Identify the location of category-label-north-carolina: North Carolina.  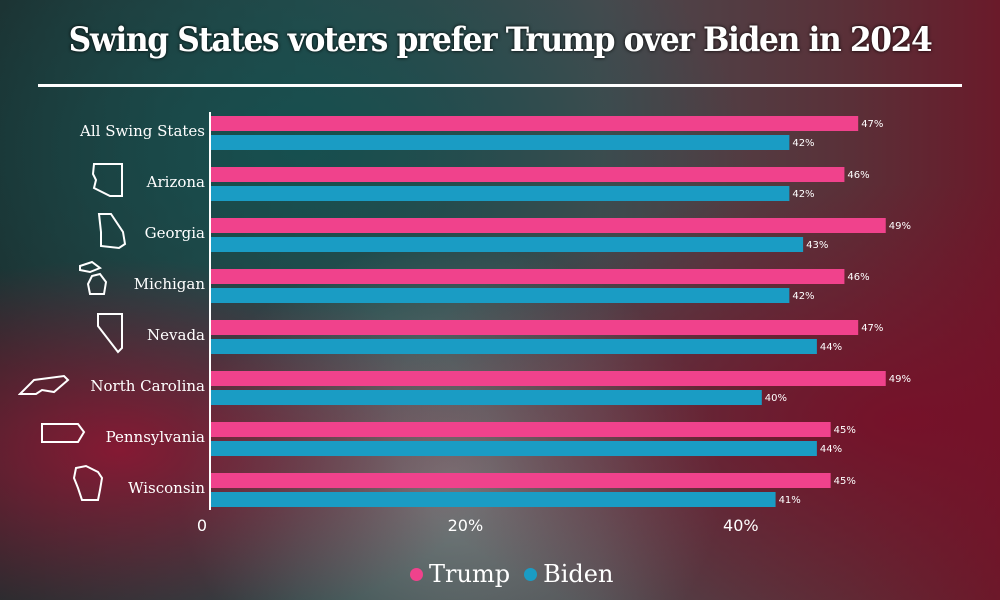
(147, 386).